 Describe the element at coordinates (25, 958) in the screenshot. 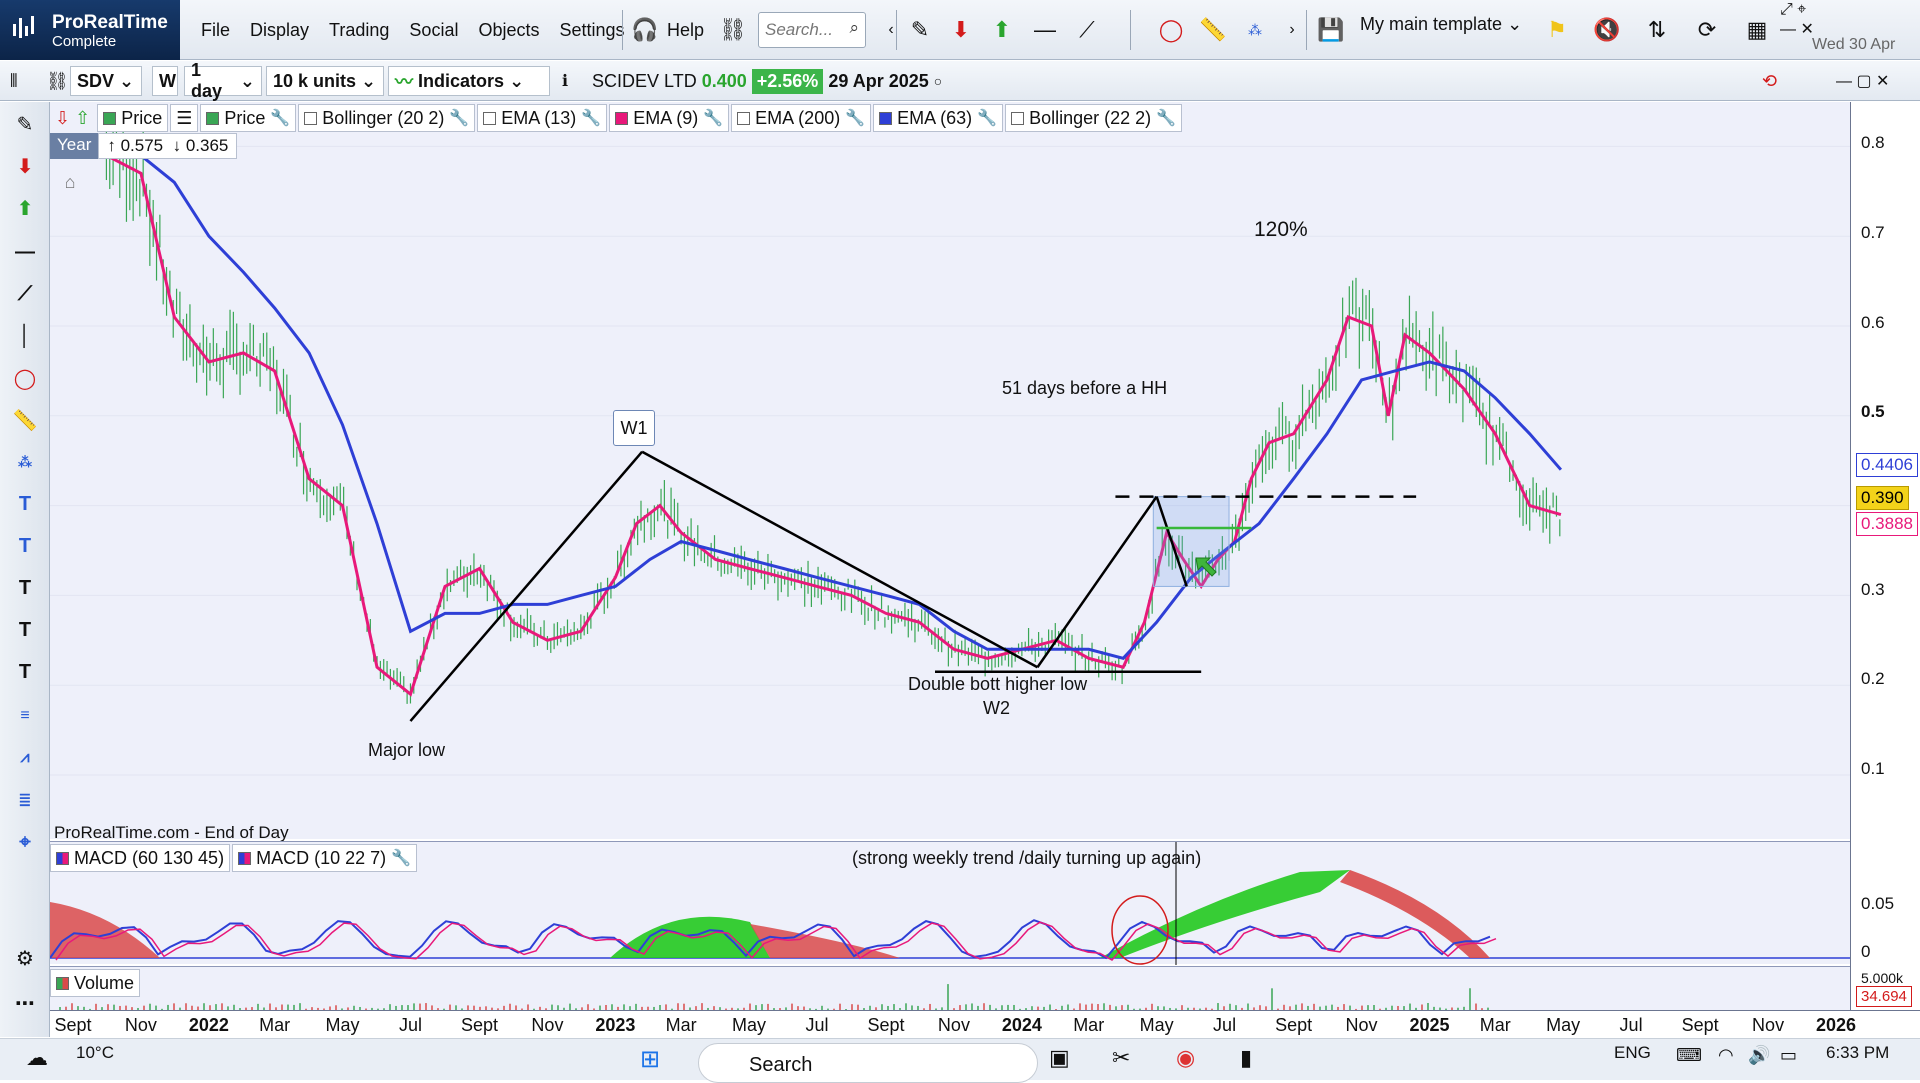

I see `notifications-icon: ⚙` at that location.